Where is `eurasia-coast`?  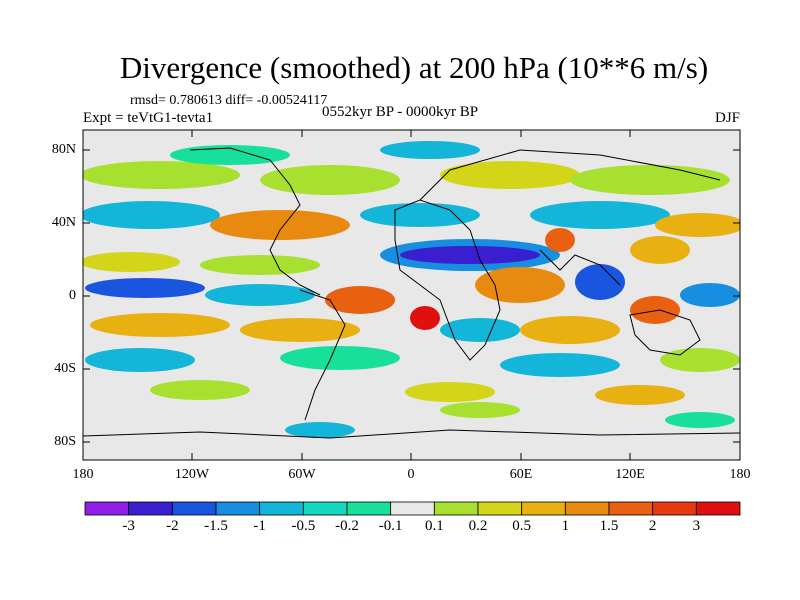
eurasia-coast is located at coordinates (570, 175).